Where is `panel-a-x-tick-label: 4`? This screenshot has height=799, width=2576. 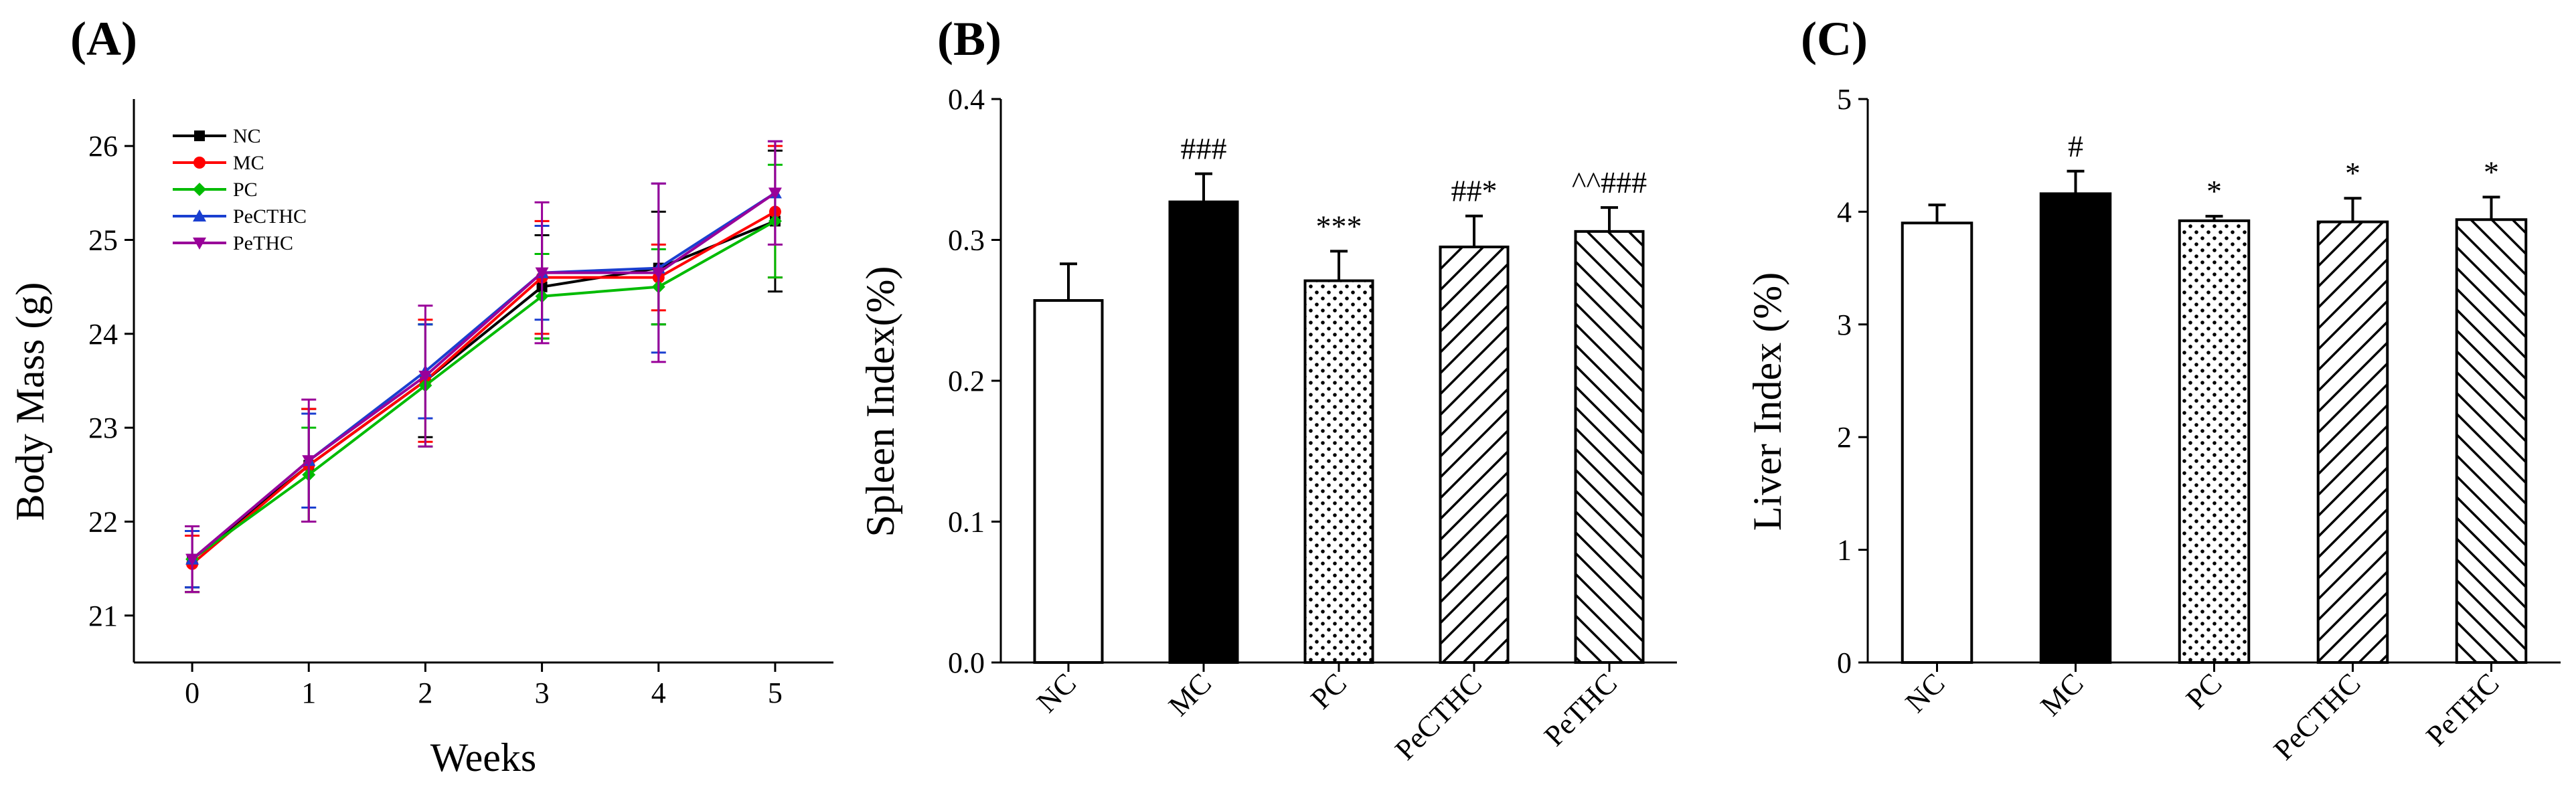 panel-a-x-tick-label: 4 is located at coordinates (658, 693).